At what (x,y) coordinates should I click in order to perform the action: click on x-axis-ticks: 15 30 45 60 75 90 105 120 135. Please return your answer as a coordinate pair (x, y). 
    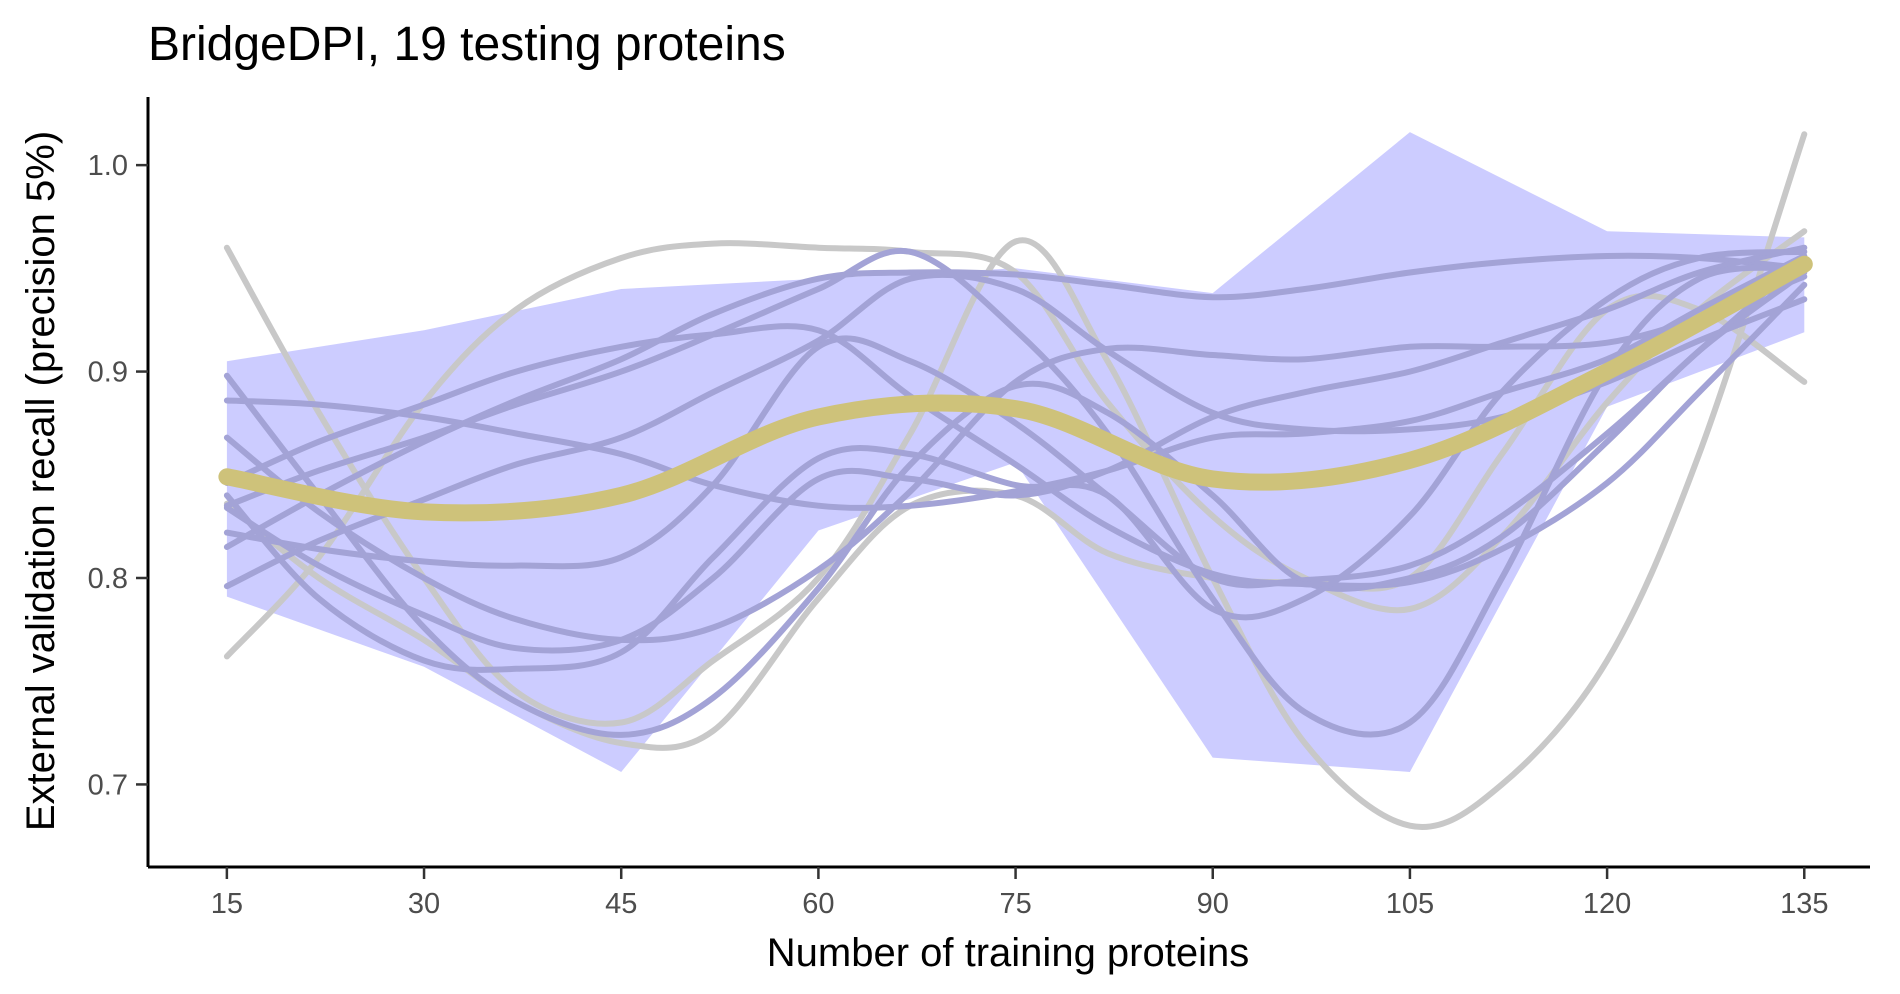
    Looking at the image, I should click on (1019, 893).